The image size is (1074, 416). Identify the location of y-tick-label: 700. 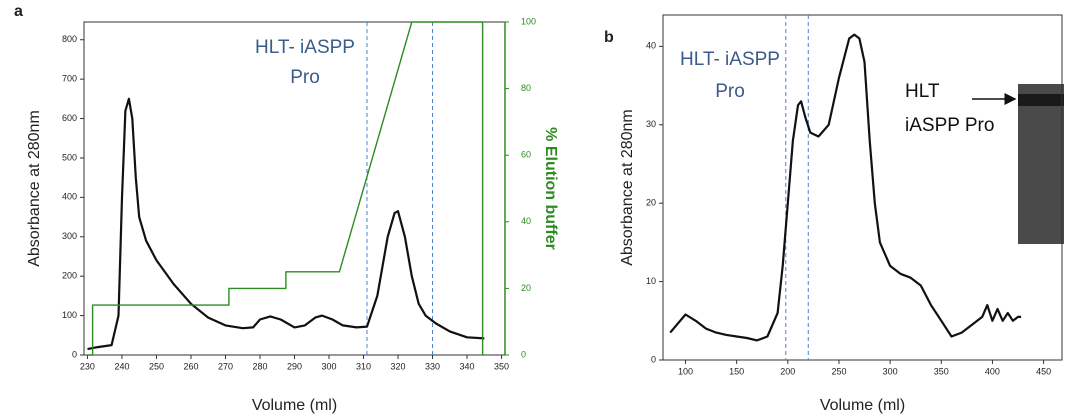
(69, 79).